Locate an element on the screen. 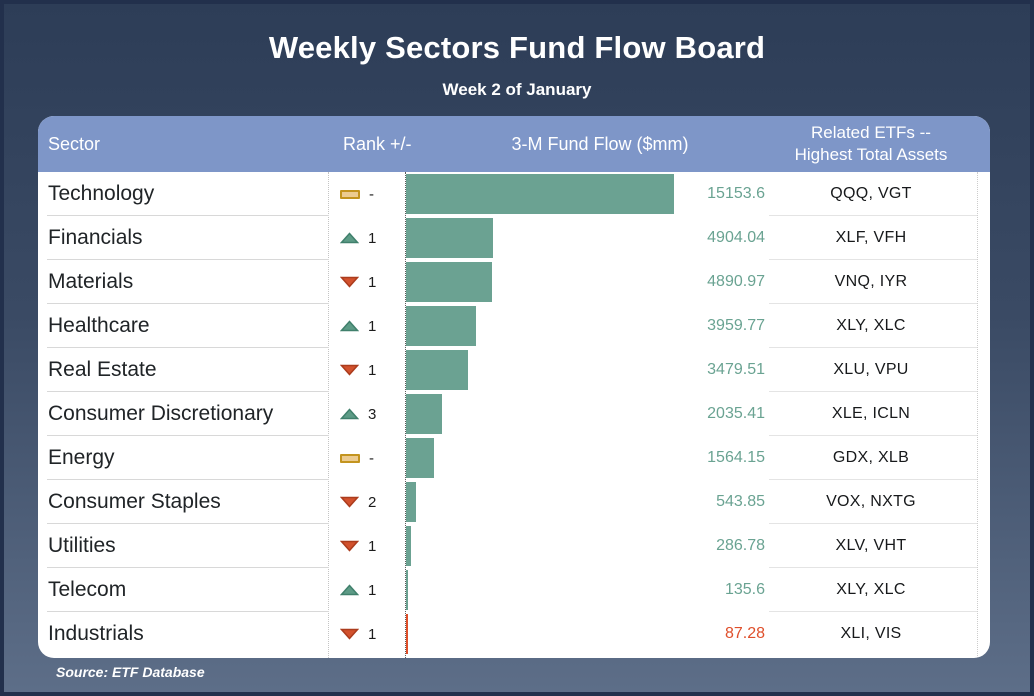 The width and height of the screenshot is (1034, 696). table-row: Technology - 15153.6 QQQ, VGT is located at coordinates (514, 194).